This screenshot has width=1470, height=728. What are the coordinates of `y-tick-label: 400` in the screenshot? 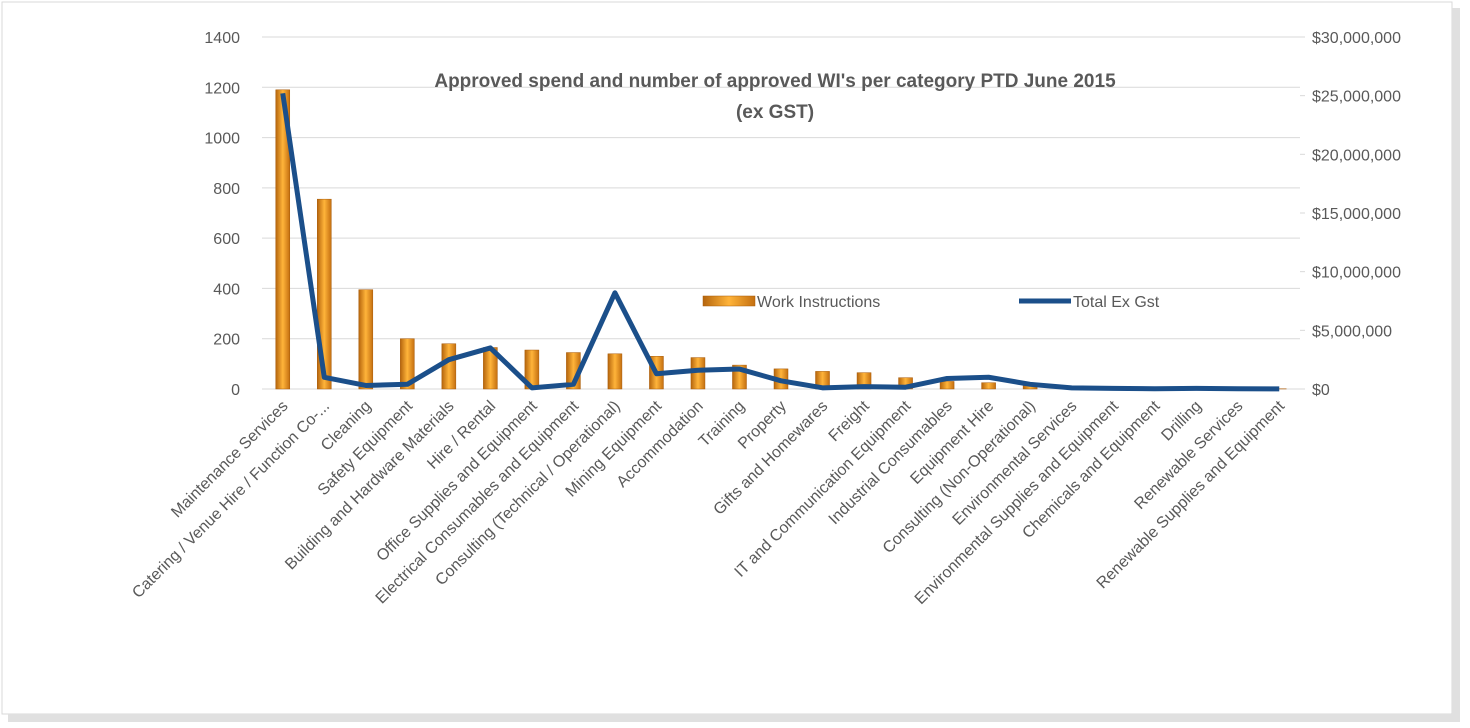 It's located at (226, 289).